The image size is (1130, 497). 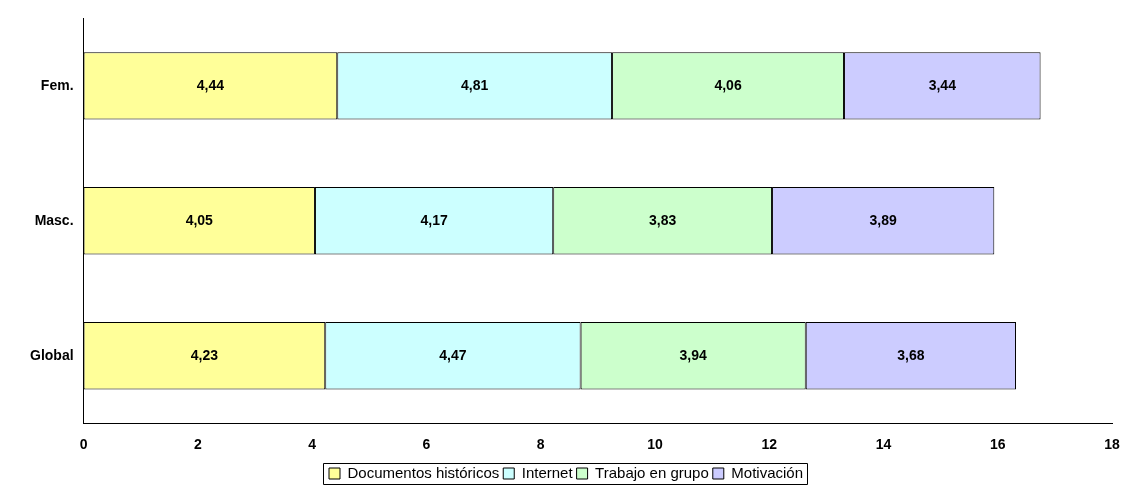 I want to click on x-tick-label: 16, so click(x=997, y=444).